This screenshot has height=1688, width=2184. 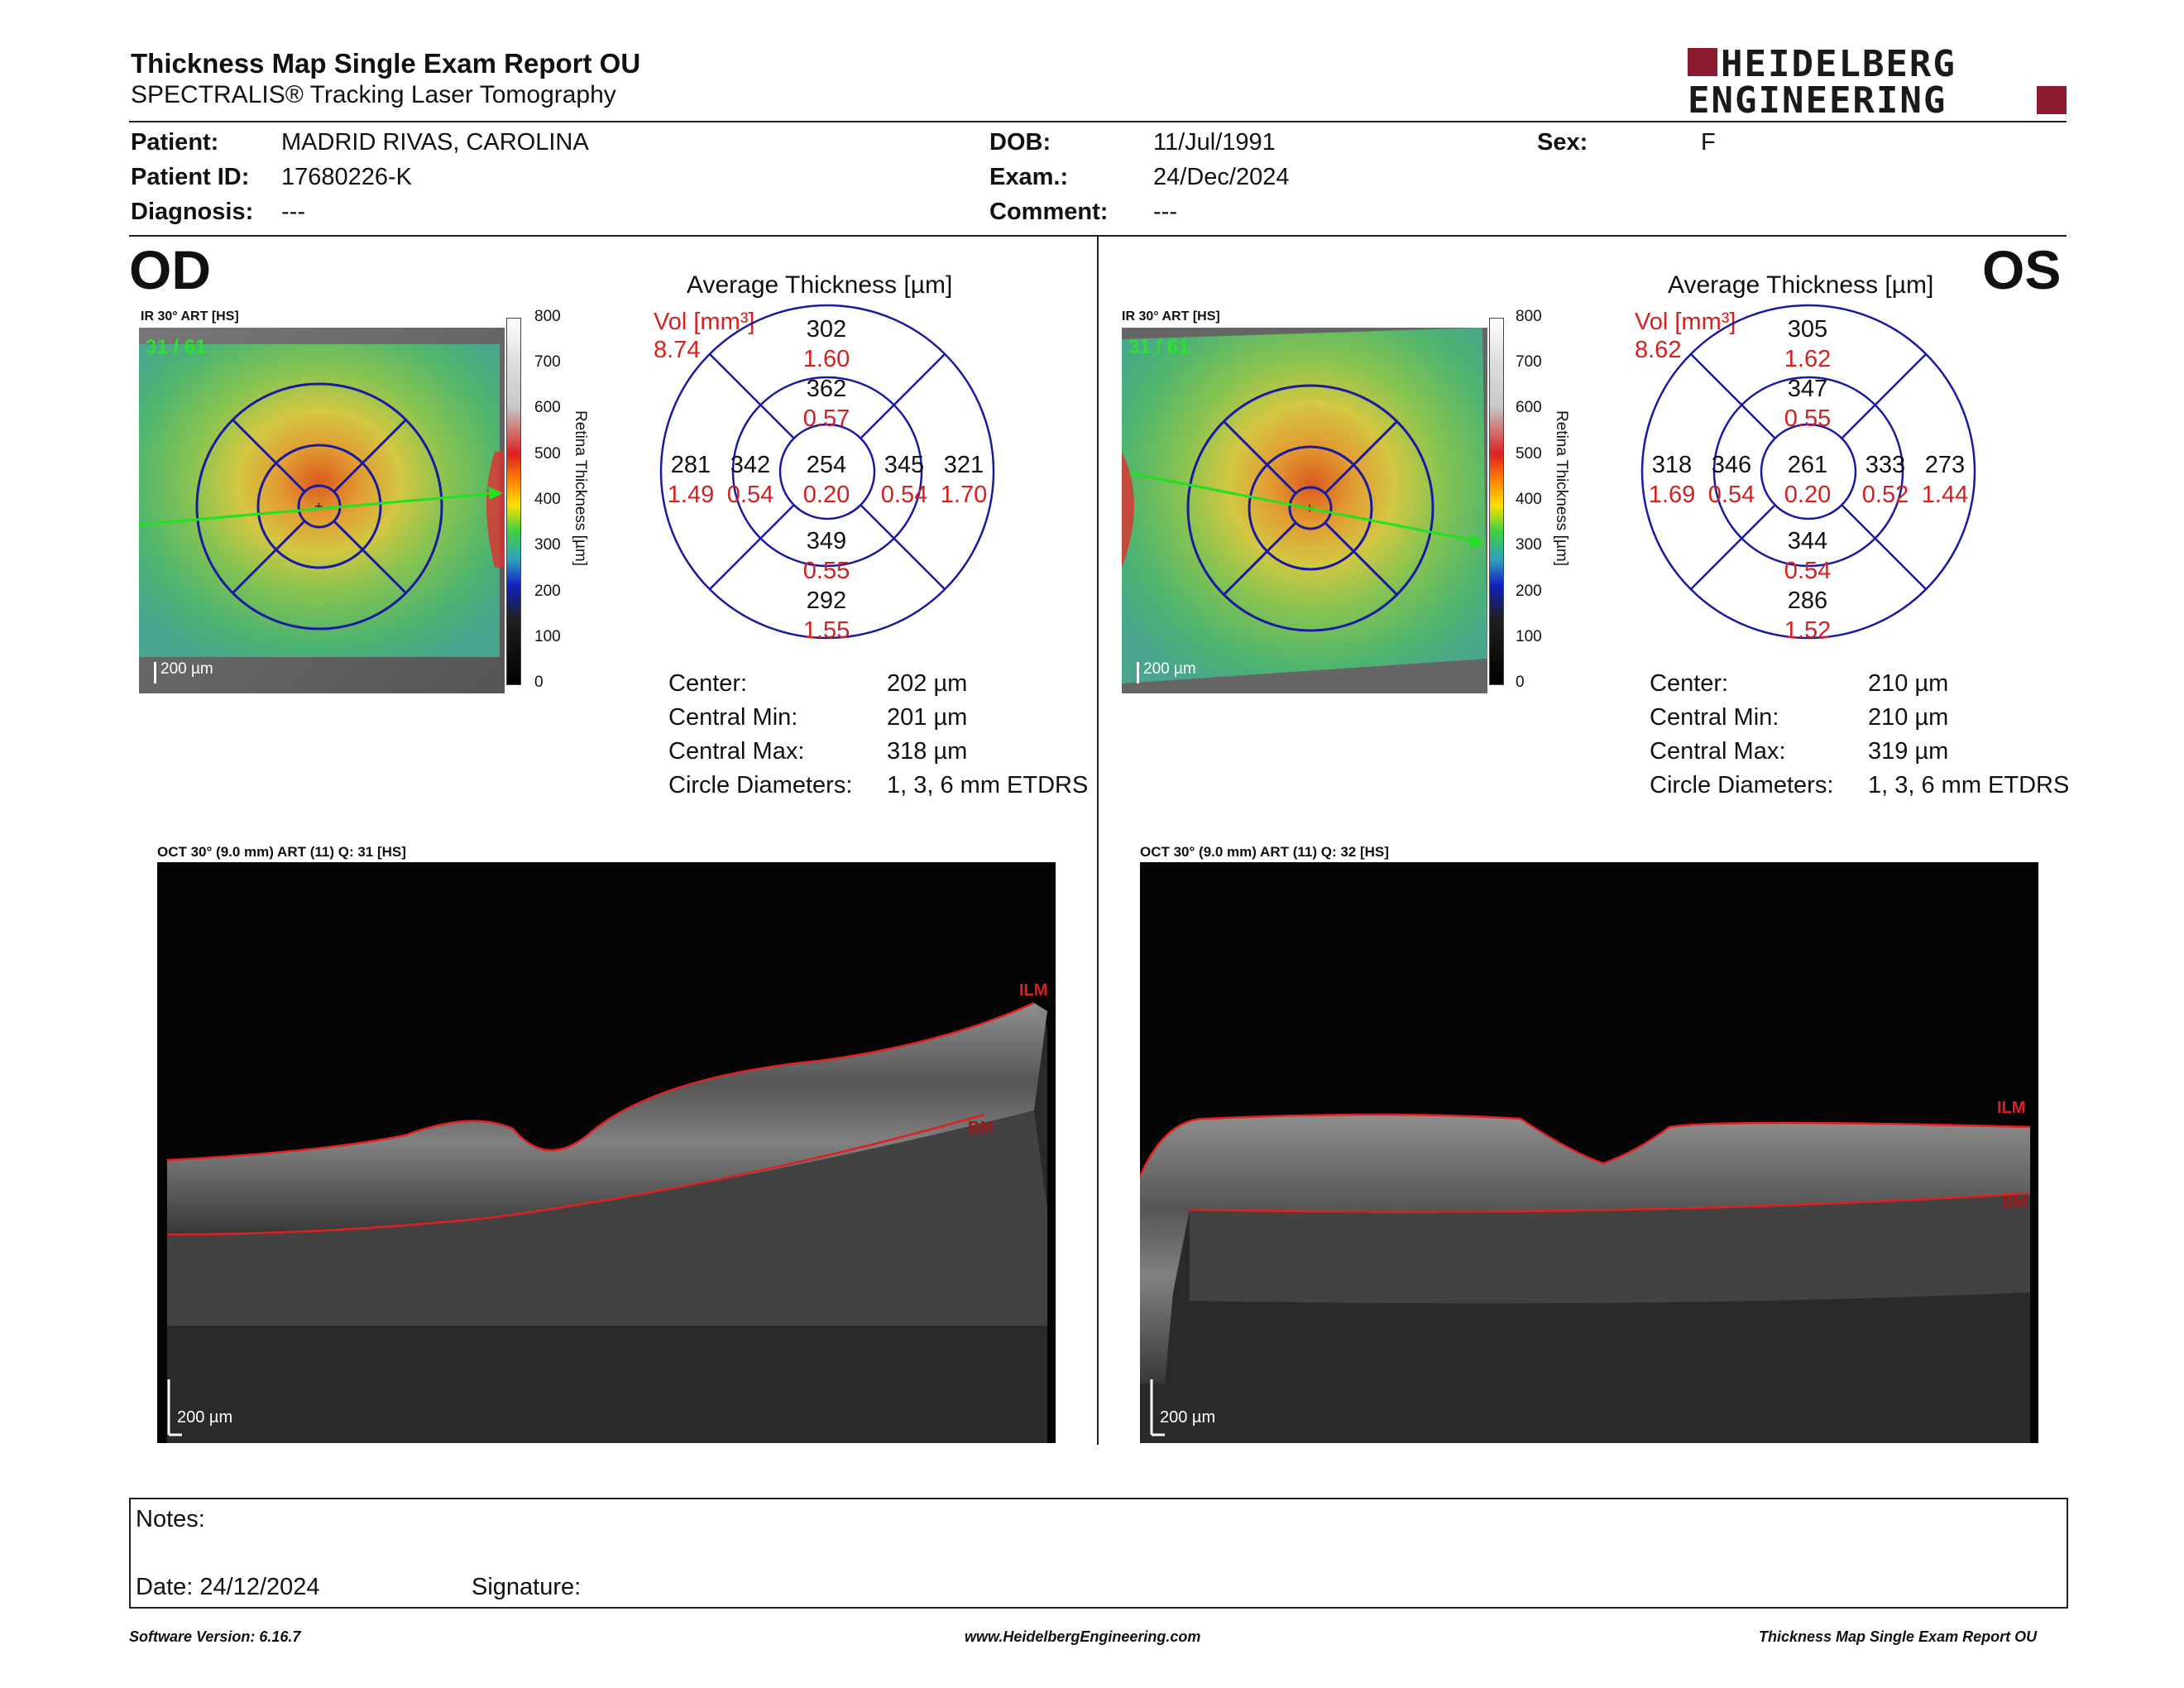 I want to click on od-outer-left: 281 1.49, so click(x=691, y=480).